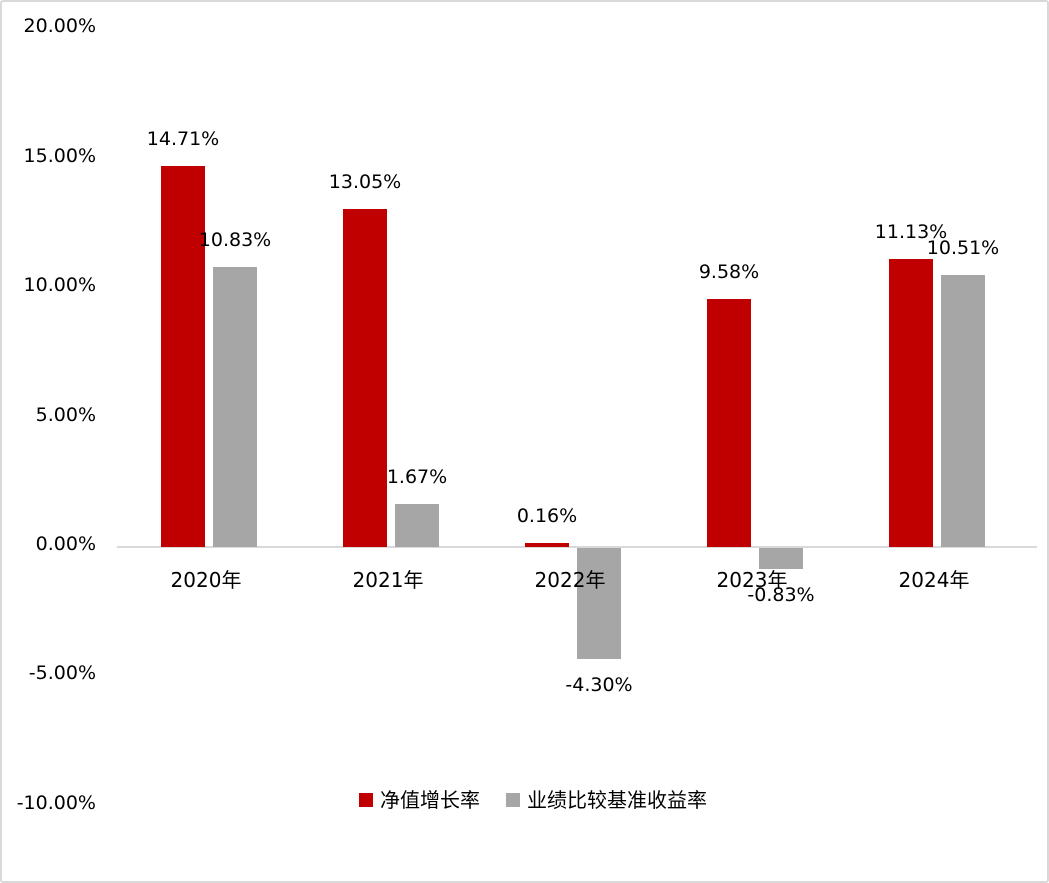 The width and height of the screenshot is (1049, 883). What do you see at coordinates (781, 595) in the screenshot?
I see `data-label-benchmark-return-rate: -0.83%` at bounding box center [781, 595].